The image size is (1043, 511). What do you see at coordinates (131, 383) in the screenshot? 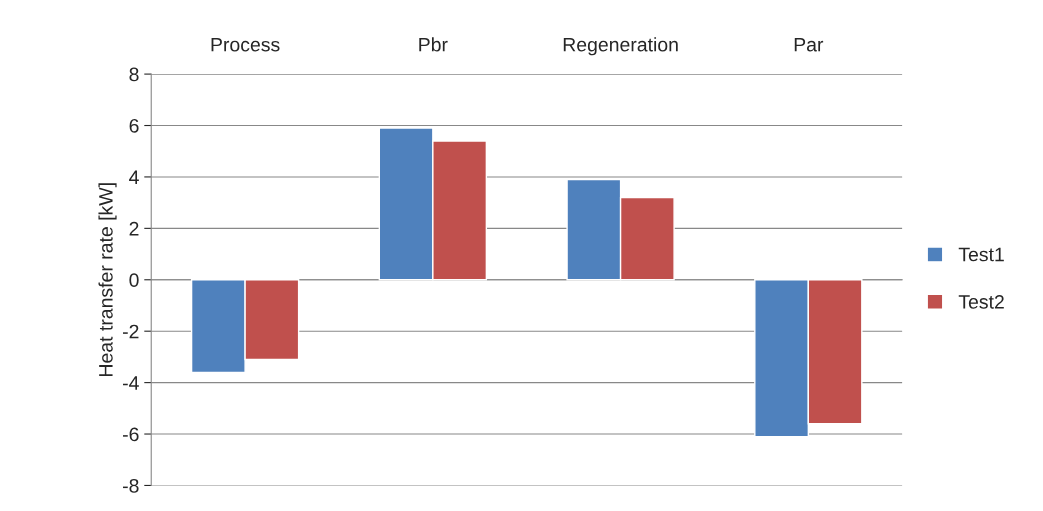
I see `y-tick-label: -4` at bounding box center [131, 383].